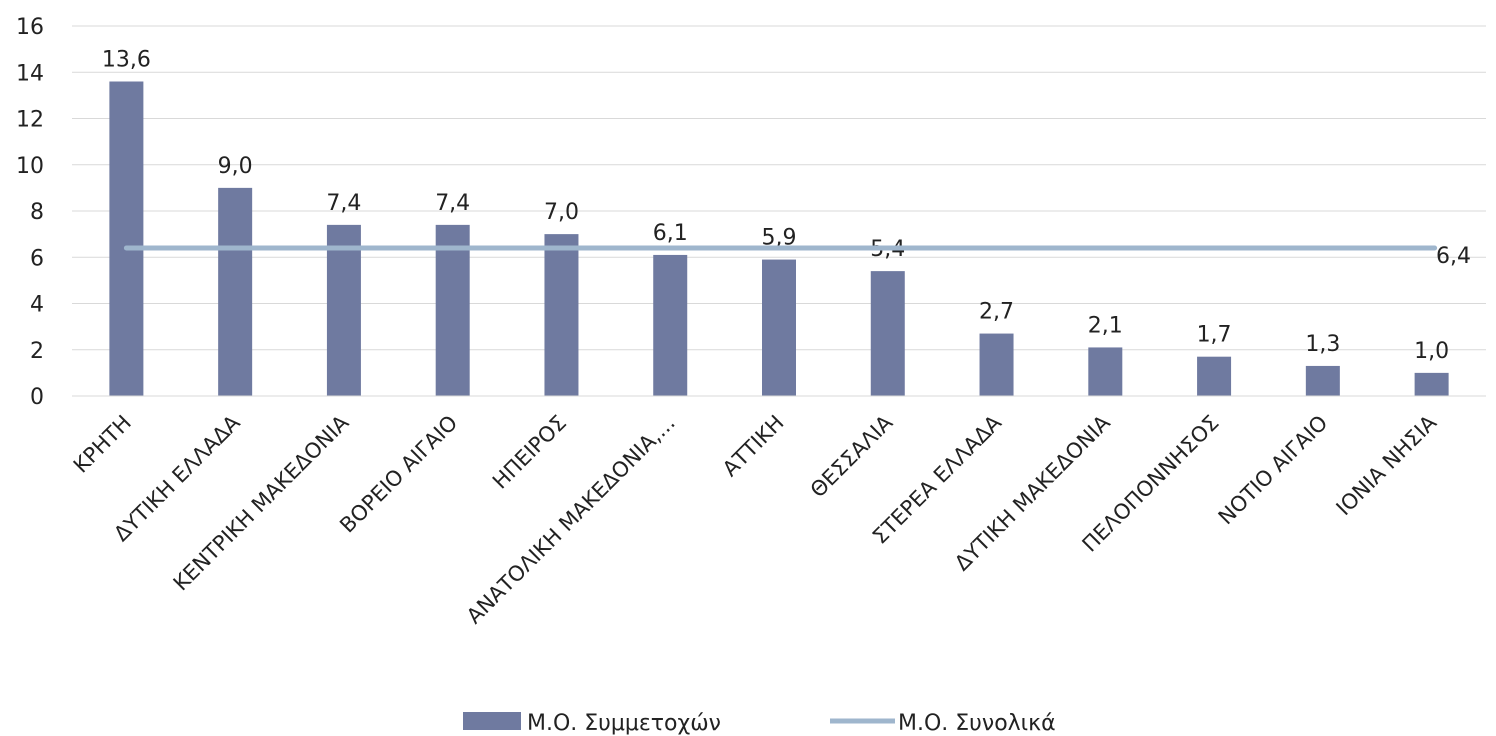  Describe the element at coordinates (1322, 344) in the screenshot. I see `bar-data-label: 1,3` at that location.